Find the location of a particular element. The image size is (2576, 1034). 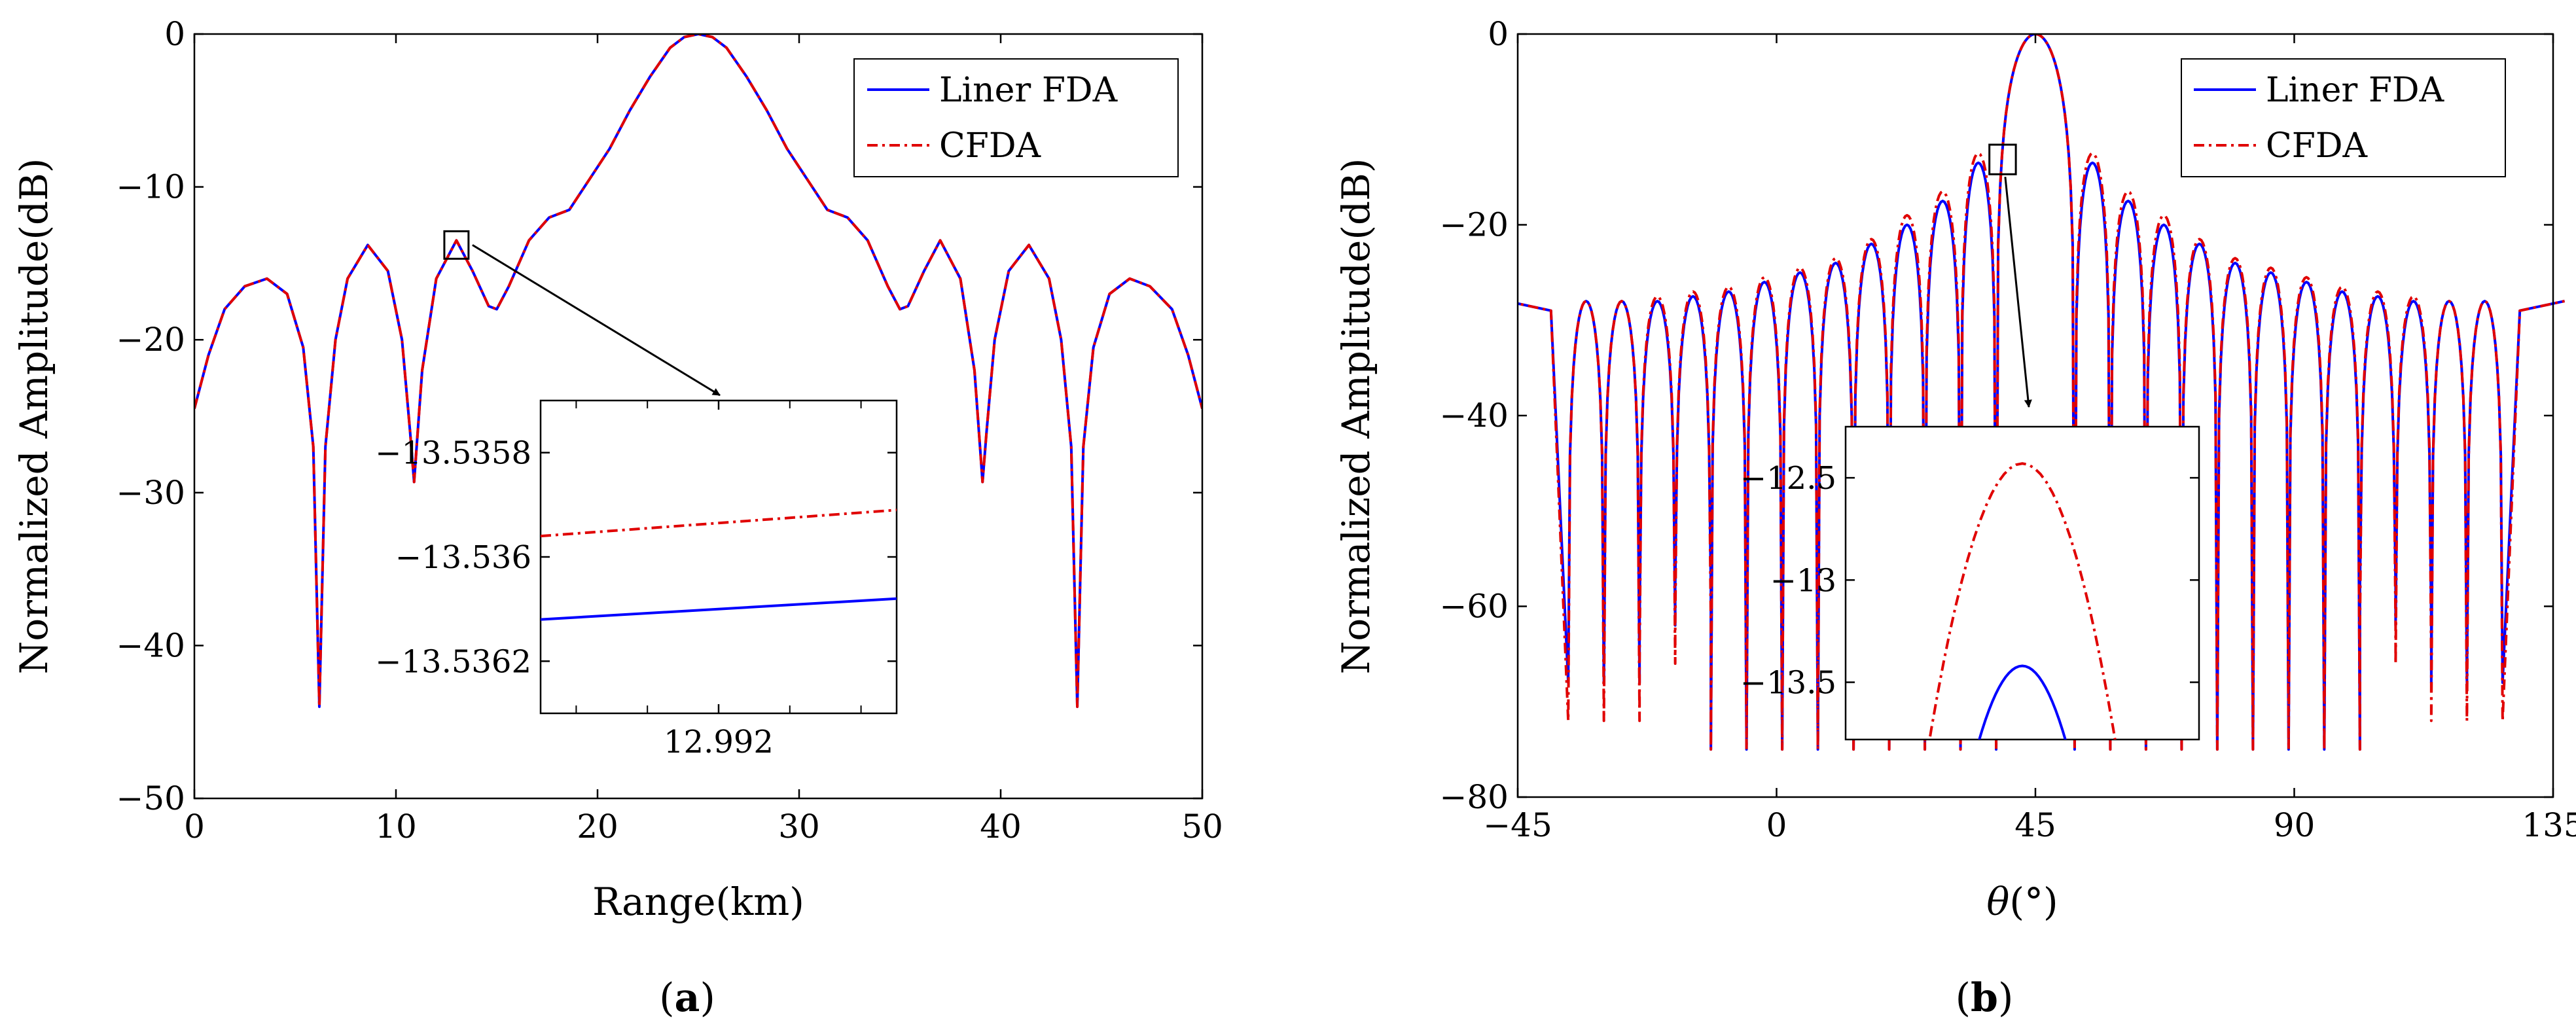

panel-b-inset-series-cfda is located at coordinates (2022, 601).